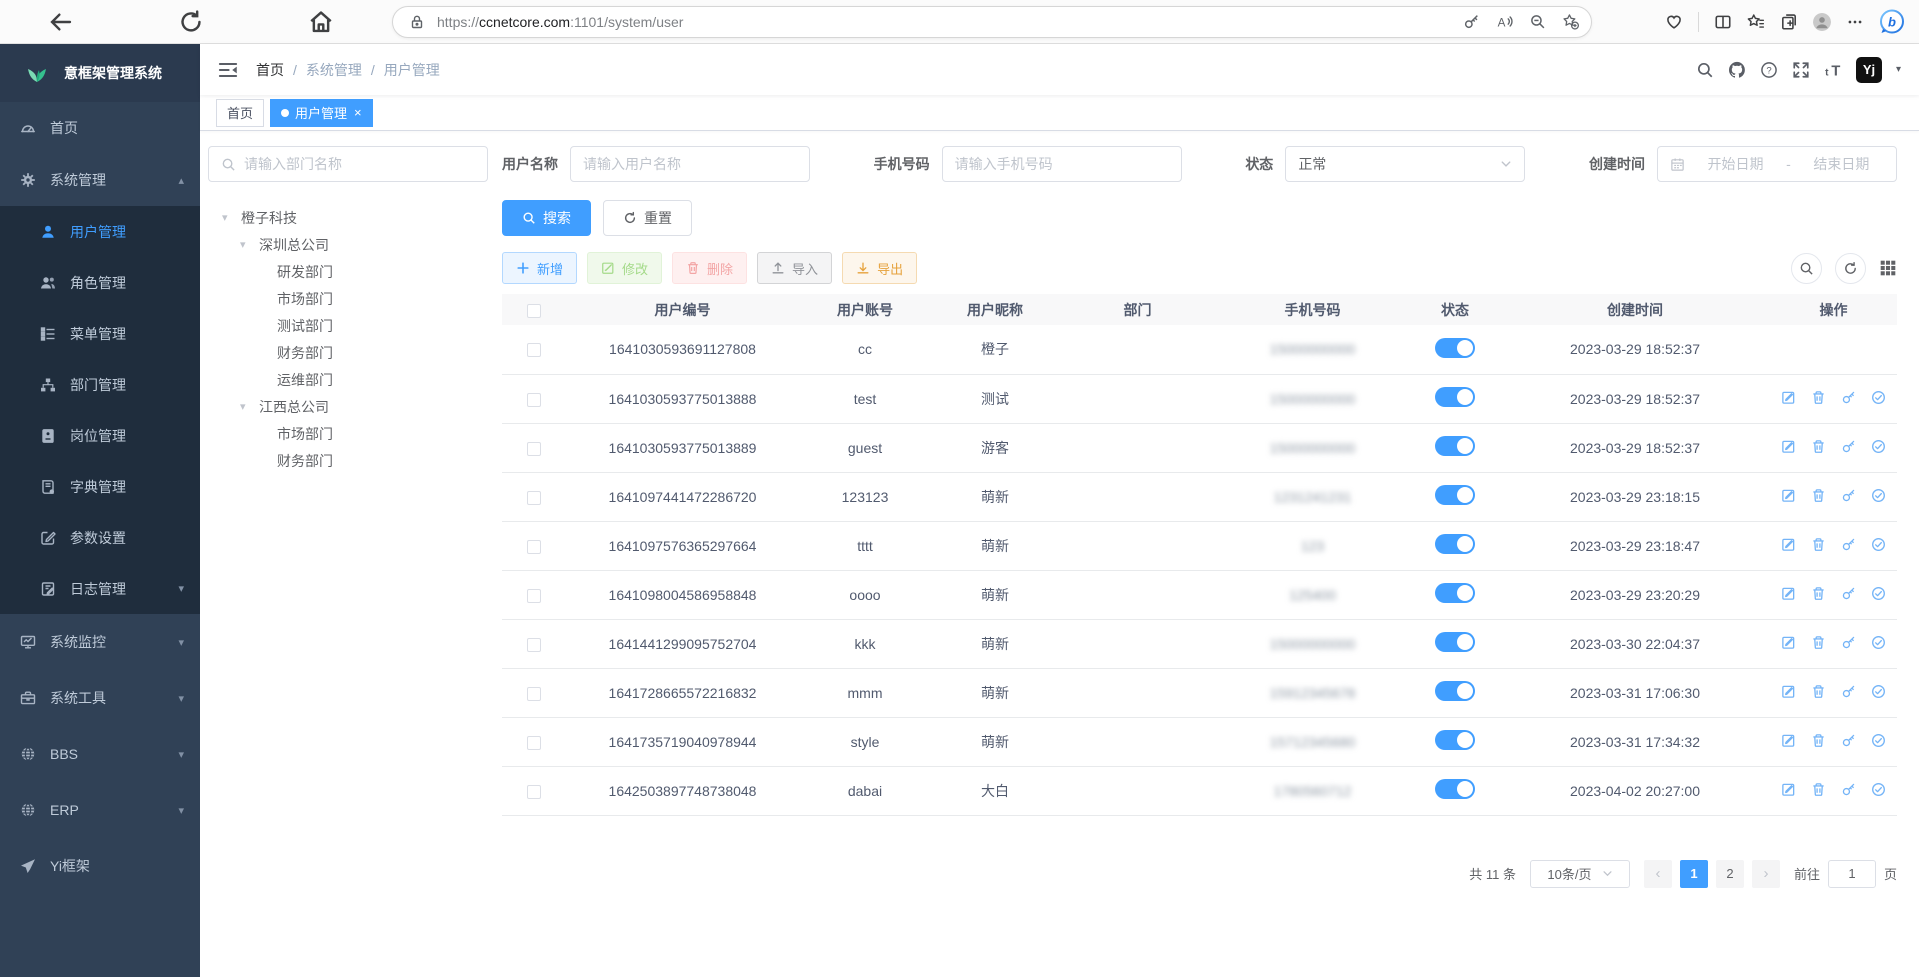  I want to click on add-button: 新增, so click(540, 268).